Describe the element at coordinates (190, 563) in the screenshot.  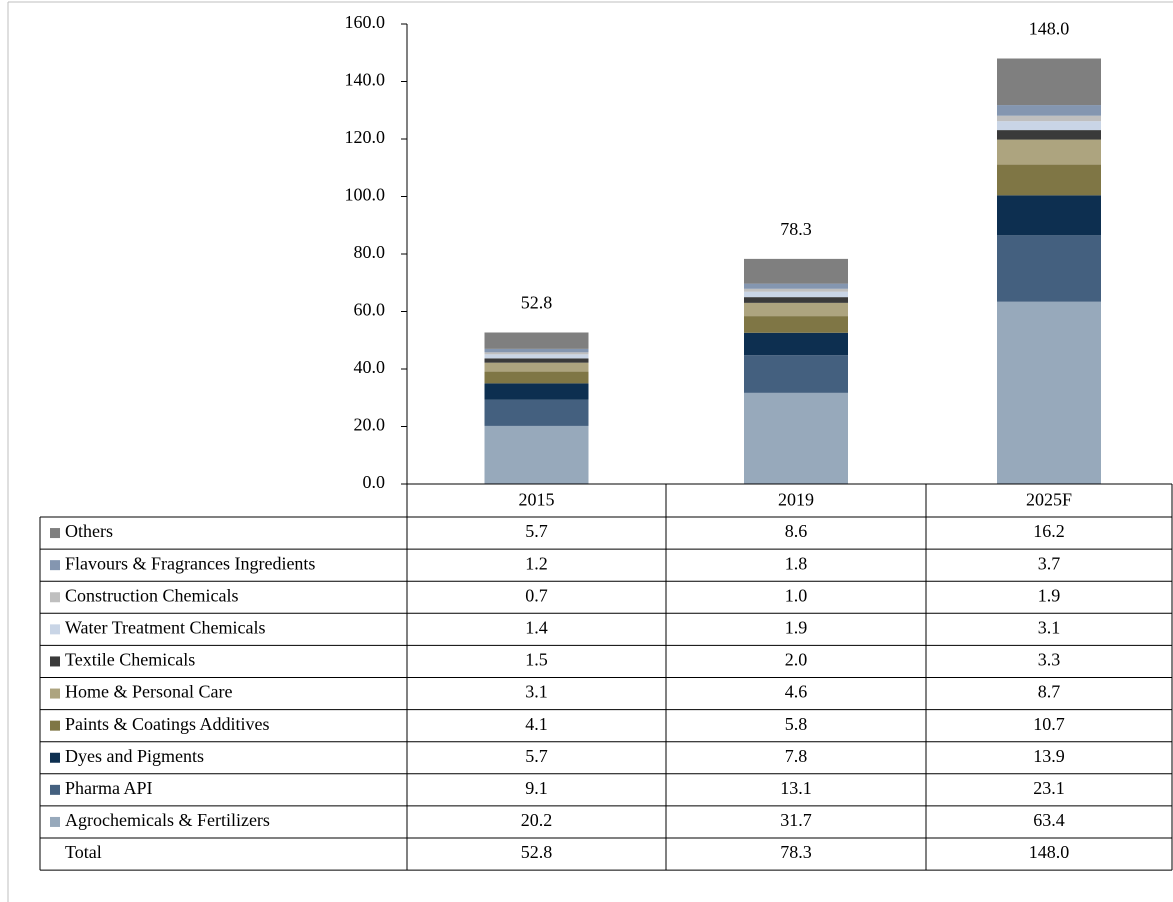
I see `legend-label: Flavours & Fragrances Ingredients` at that location.